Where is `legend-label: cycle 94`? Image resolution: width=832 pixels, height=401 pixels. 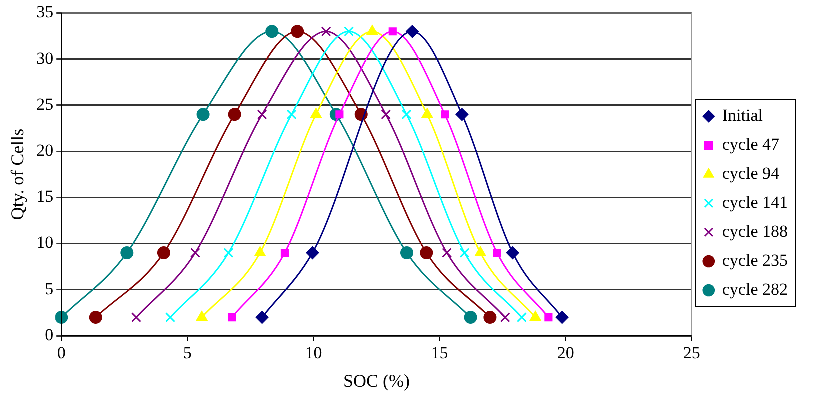
legend-label: cycle 94 is located at coordinates (751, 173).